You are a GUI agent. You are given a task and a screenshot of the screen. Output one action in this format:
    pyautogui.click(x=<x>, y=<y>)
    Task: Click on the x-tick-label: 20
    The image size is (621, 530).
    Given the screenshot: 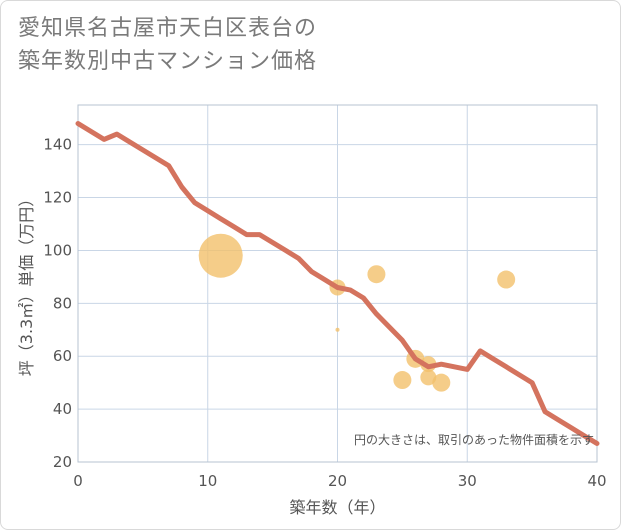 What is the action you would take?
    pyautogui.click(x=337, y=481)
    